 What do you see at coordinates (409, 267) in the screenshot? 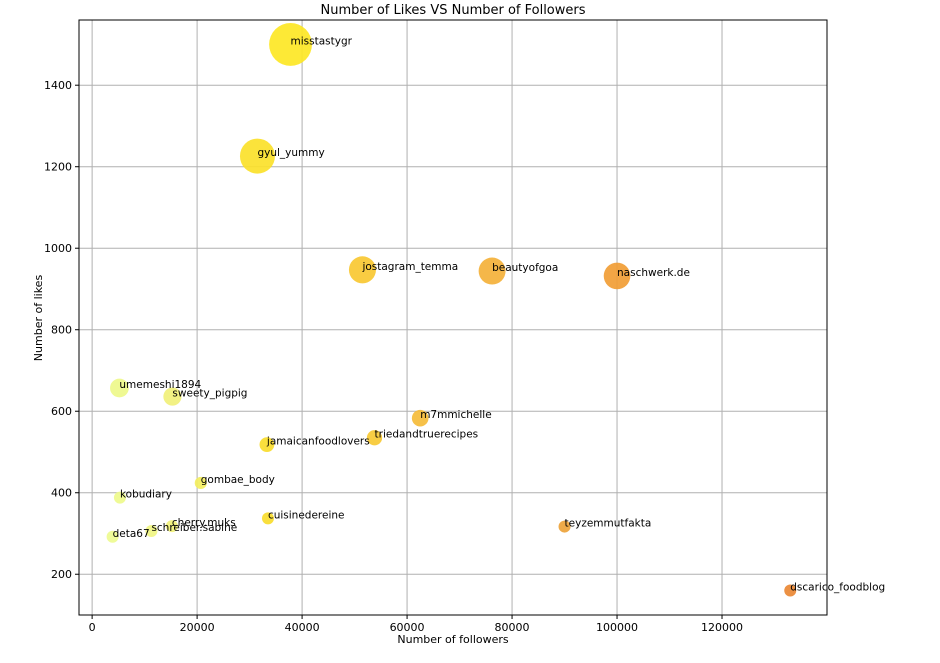
I see `point-label: jostagram_temma` at bounding box center [409, 267].